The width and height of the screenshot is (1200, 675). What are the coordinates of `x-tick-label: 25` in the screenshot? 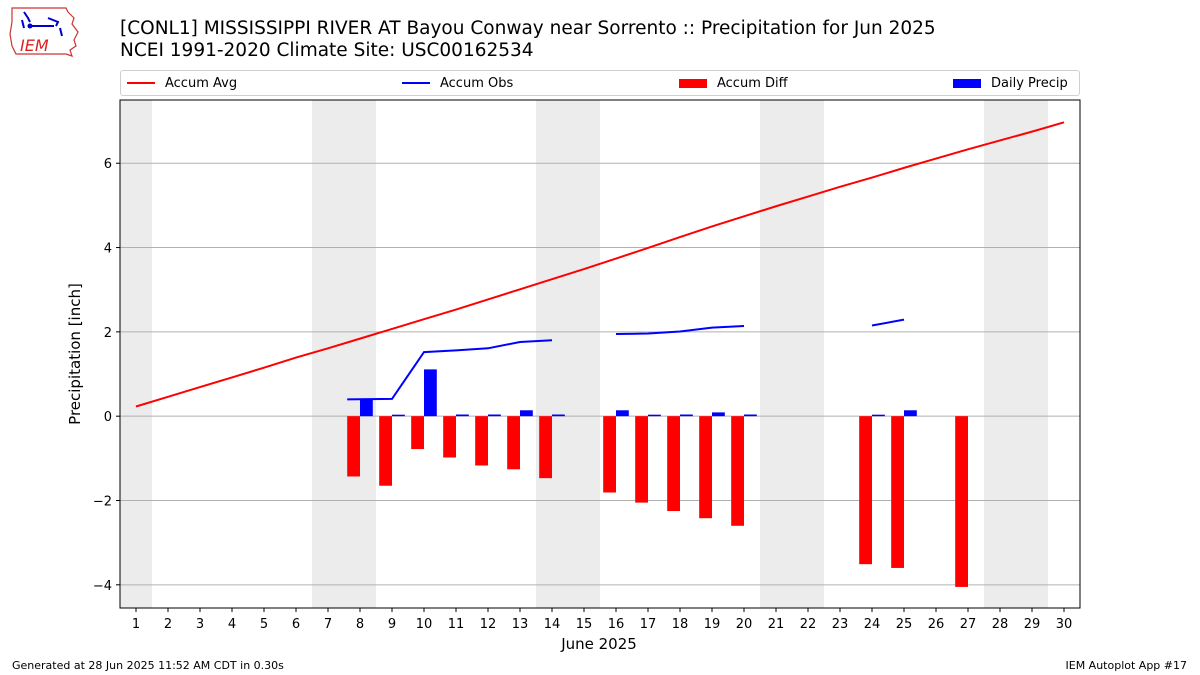 It's located at (904, 624).